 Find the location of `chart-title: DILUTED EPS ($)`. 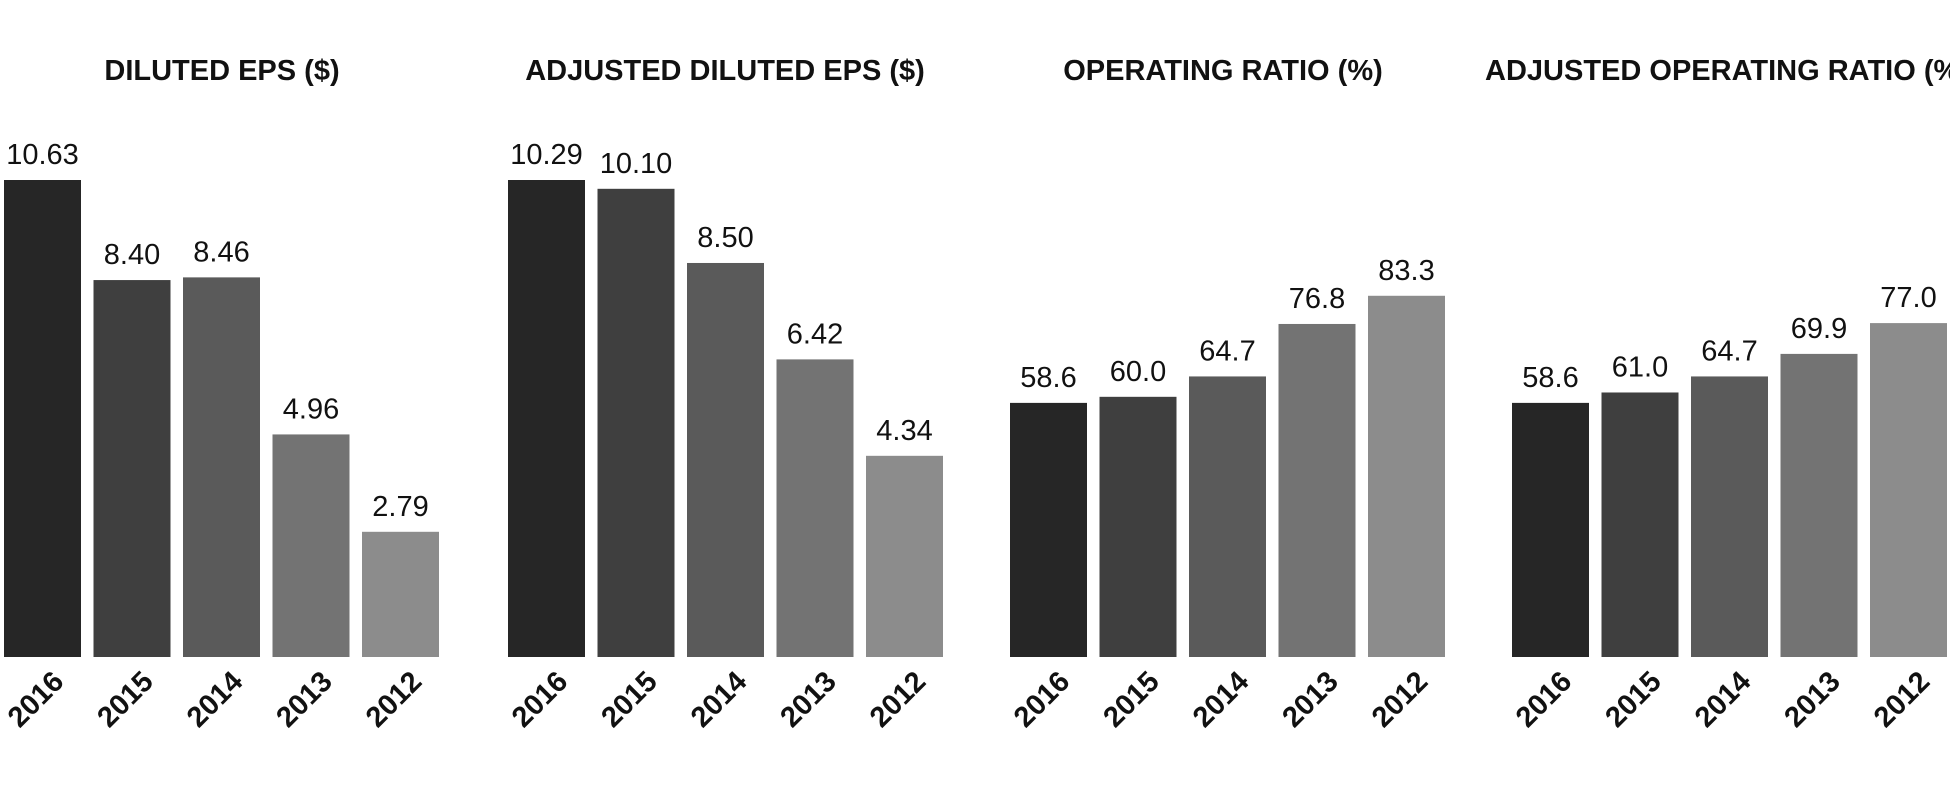

chart-title: DILUTED EPS ($) is located at coordinates (221, 71).